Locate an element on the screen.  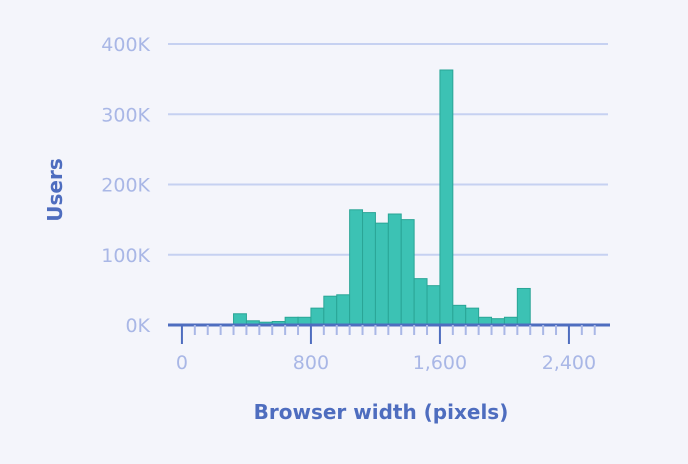
x-axis is located at coordinates (389, 333).